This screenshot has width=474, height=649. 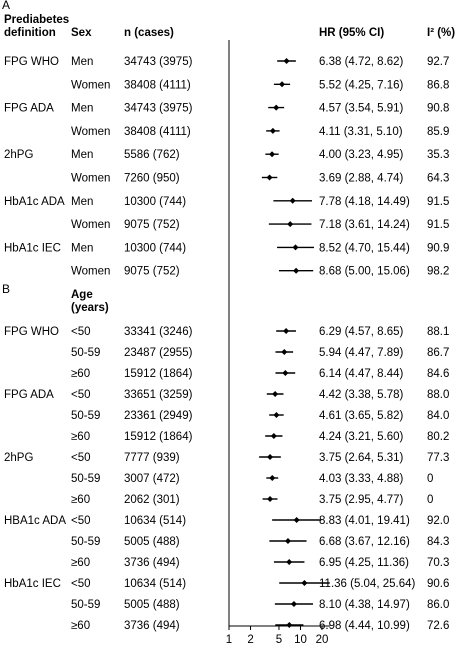 I want to click on row-hr-ci-text: 6.68 (3.67, 12.16), so click(x=364, y=542).